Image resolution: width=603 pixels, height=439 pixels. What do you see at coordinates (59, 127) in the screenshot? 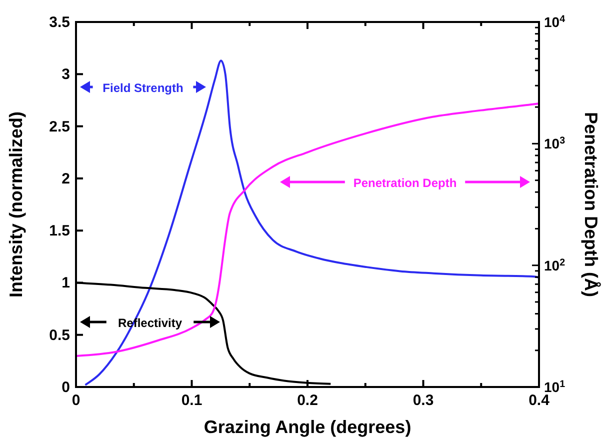
I see `y-tick-label: 2.5` at bounding box center [59, 127].